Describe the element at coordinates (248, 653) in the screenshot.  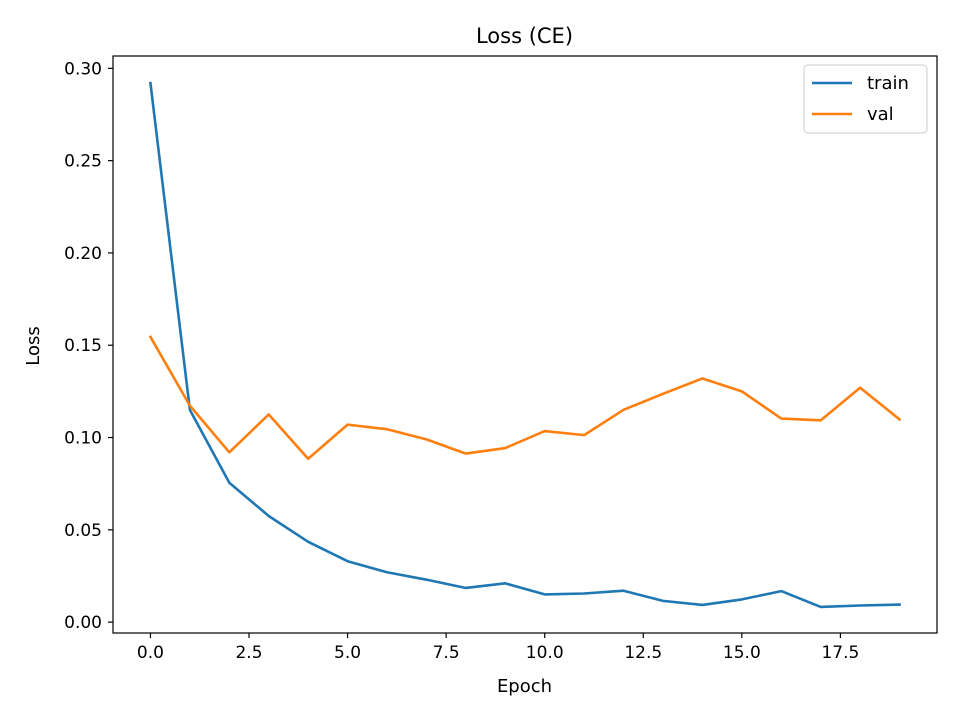
I see `x-tick-label: 2.5` at that location.